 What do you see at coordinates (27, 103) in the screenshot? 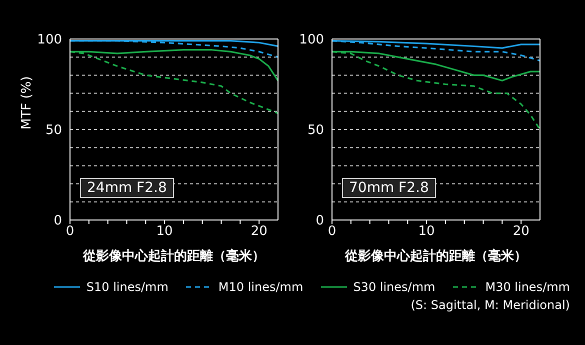
I see `y-axis-title: MTF (%)` at bounding box center [27, 103].